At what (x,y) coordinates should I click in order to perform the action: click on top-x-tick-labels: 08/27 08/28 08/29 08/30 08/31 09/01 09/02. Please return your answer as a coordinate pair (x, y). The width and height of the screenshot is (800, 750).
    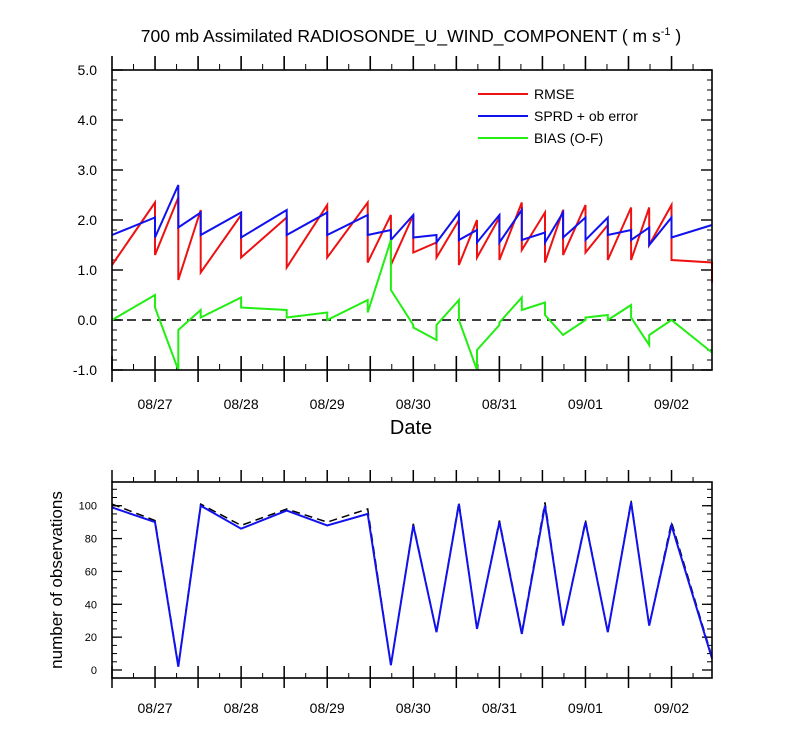
    Looking at the image, I should click on (414, 404).